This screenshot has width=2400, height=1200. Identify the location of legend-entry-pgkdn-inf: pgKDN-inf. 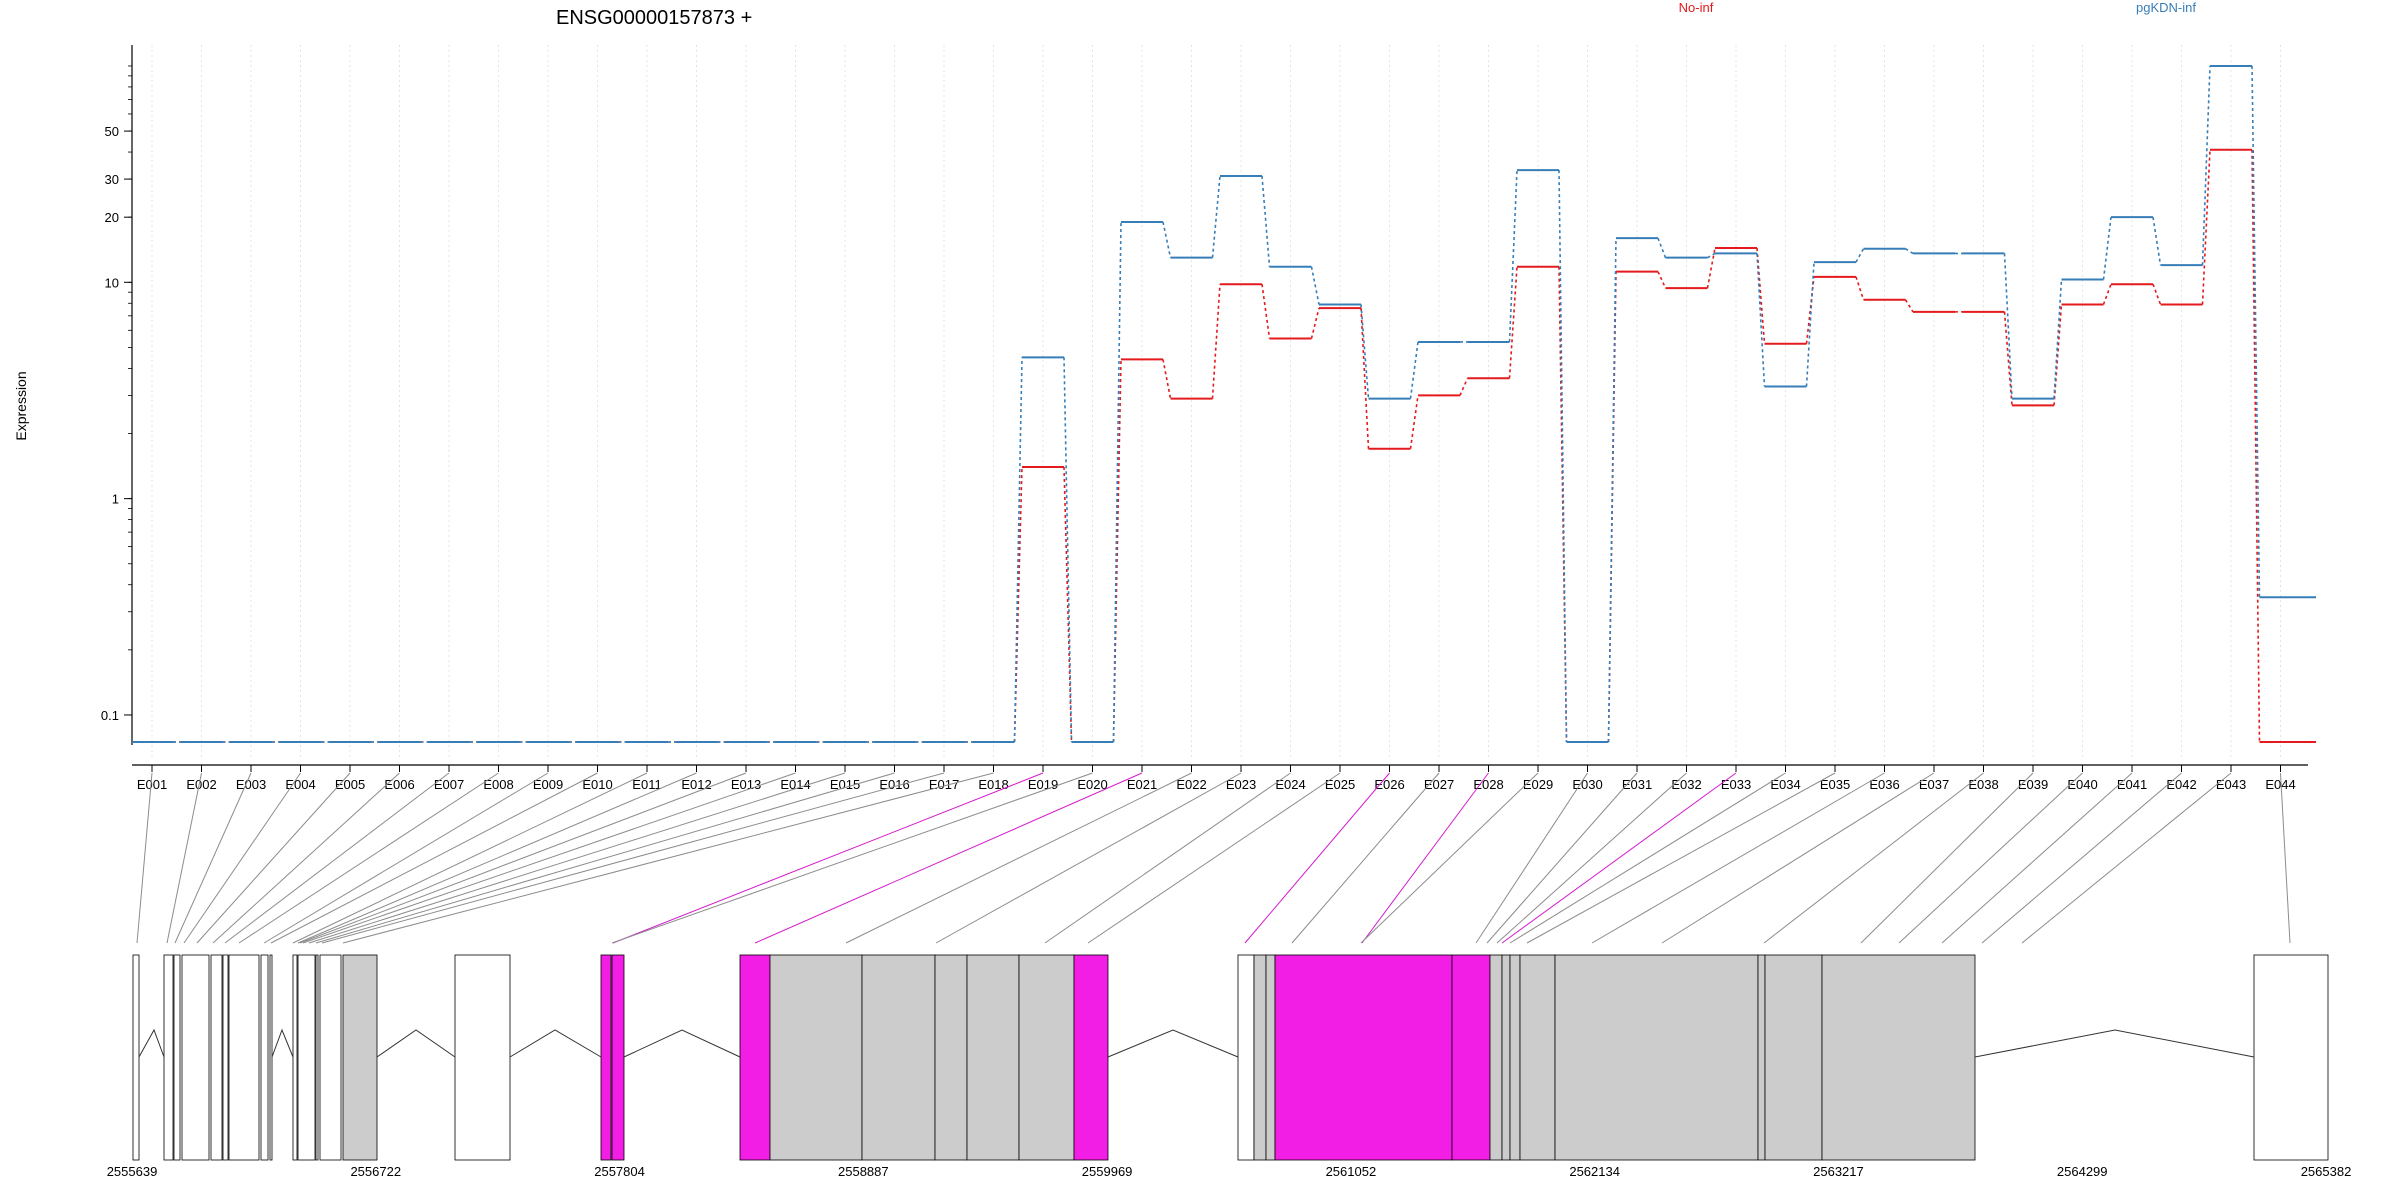
(2166, 7).